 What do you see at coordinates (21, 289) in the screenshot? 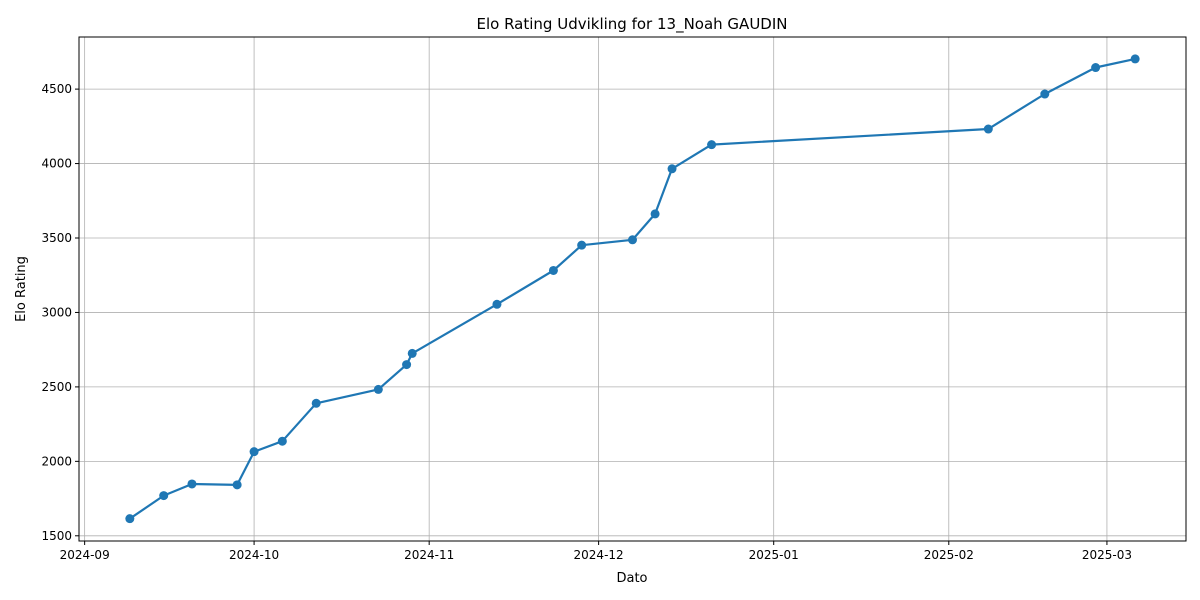
I see `y-axis-label: Elo Rating` at bounding box center [21, 289].